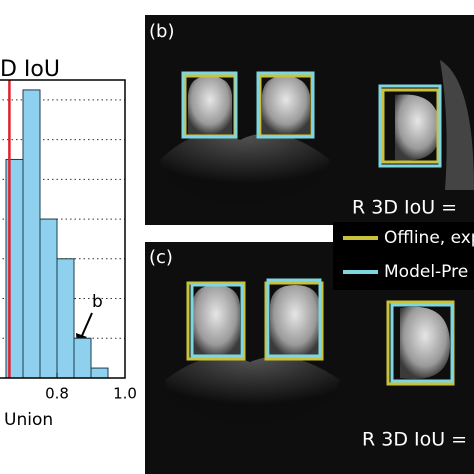  What do you see at coordinates (86, 325) in the screenshot?
I see `annotation-arrow` at bounding box center [86, 325].